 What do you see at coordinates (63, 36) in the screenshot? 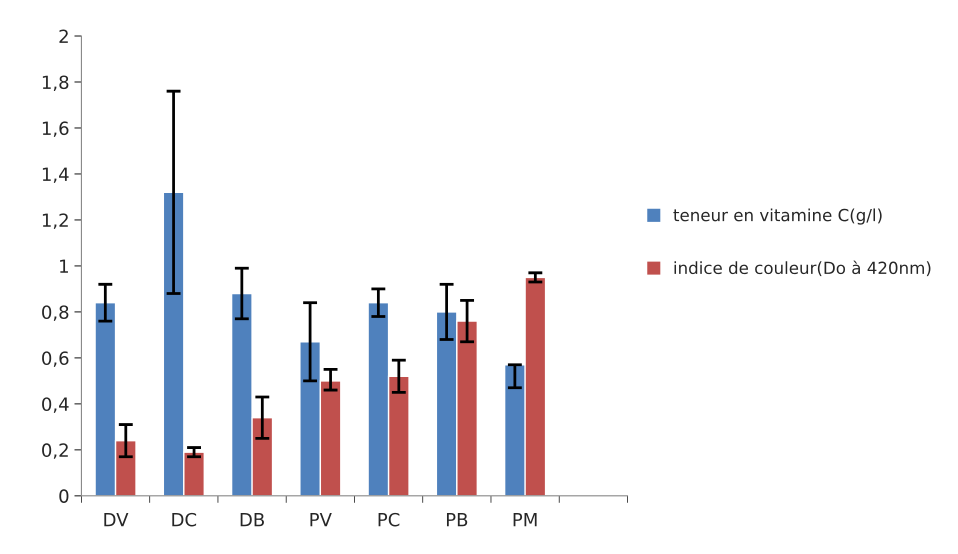
I see `y-tick-label: 2` at bounding box center [63, 36].